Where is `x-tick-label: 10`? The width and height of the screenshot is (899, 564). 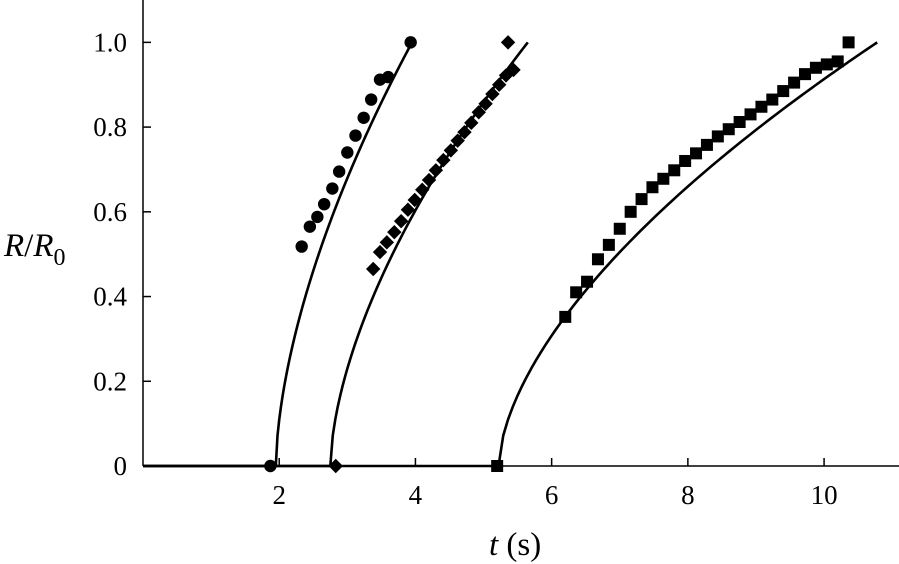
x-tick-label: 10 is located at coordinates (824, 495).